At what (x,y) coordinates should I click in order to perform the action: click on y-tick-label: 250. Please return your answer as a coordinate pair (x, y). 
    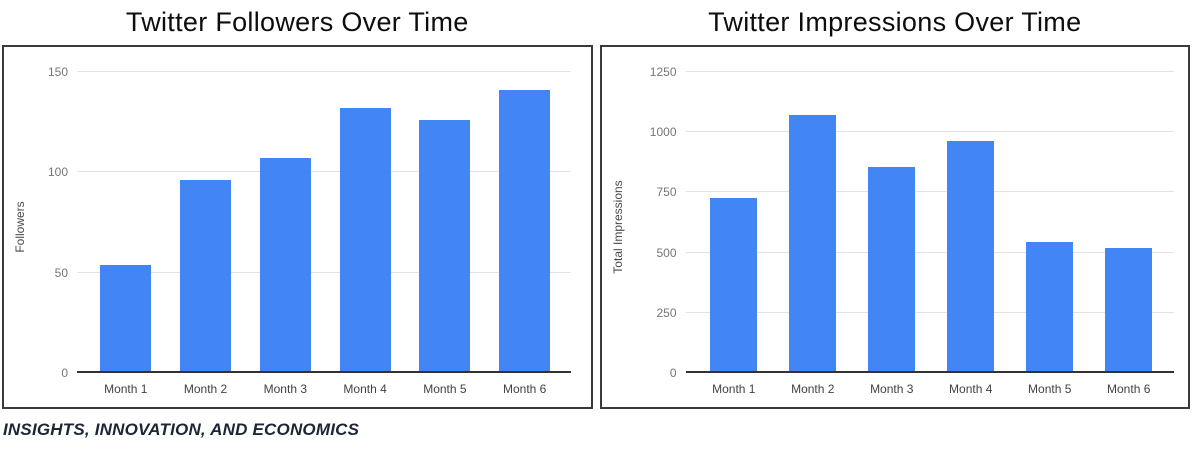
    Looking at the image, I should click on (666, 312).